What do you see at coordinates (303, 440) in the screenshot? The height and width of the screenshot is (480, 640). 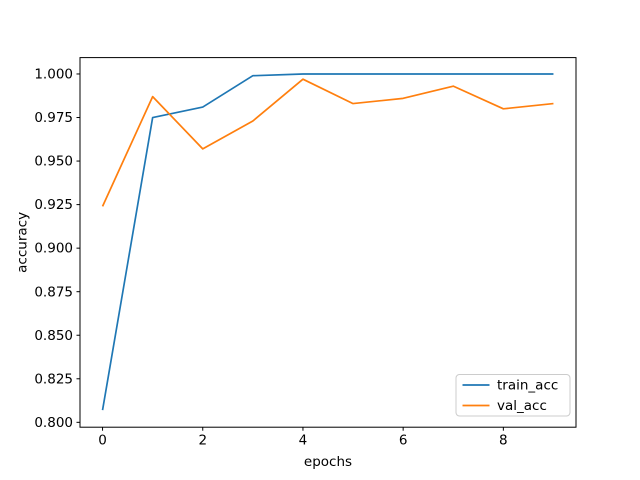 I see `x-tick-label: 4` at bounding box center [303, 440].